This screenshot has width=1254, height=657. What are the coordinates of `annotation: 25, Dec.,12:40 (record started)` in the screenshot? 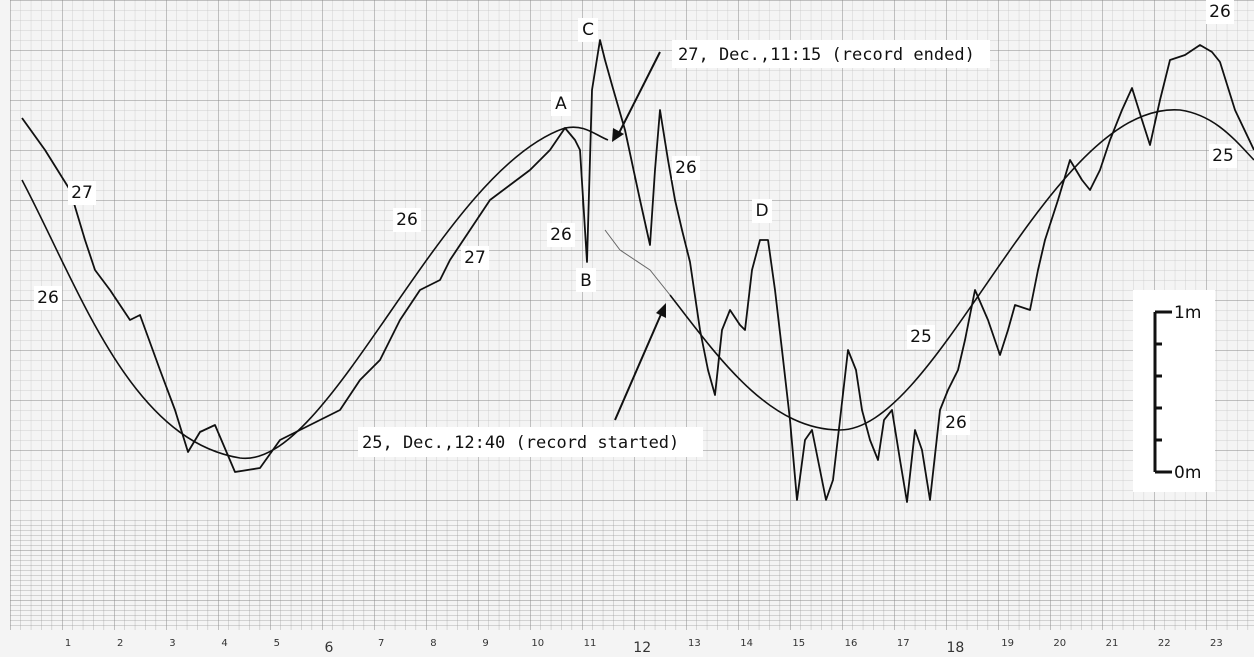 It's located at (520, 443).